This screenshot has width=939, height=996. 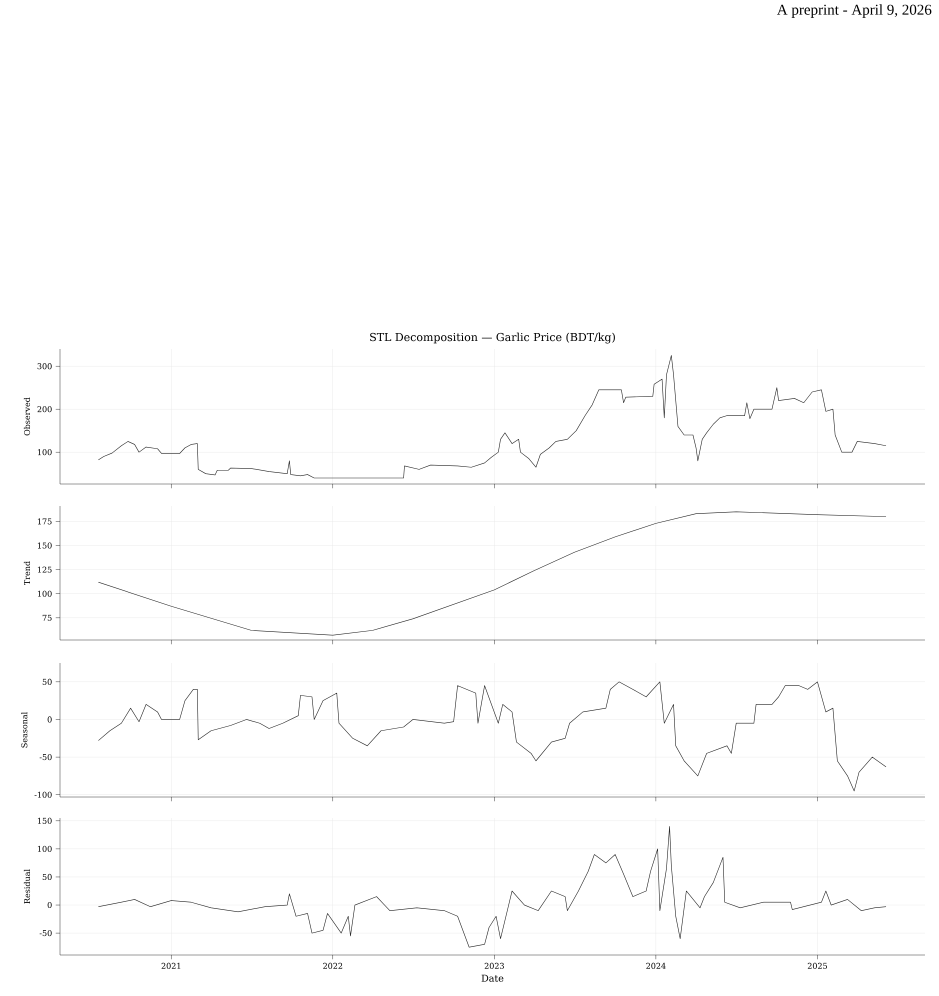 I want to click on x-tick-label: 2022, so click(x=332, y=965).